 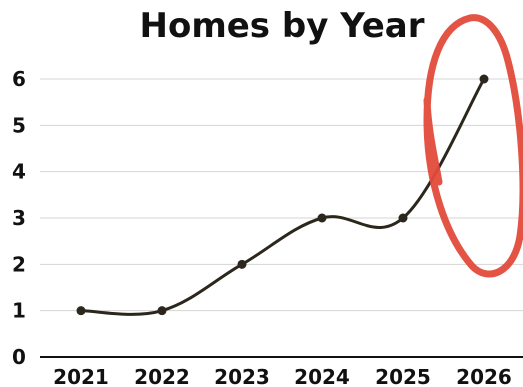 I want to click on x-tick-label-2026: 2026, so click(x=484, y=376).